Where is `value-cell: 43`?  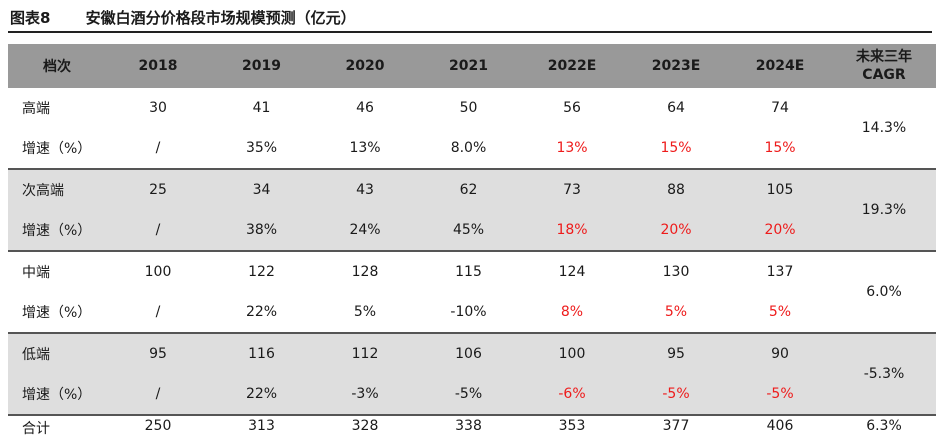
value-cell: 43 is located at coordinates (365, 190).